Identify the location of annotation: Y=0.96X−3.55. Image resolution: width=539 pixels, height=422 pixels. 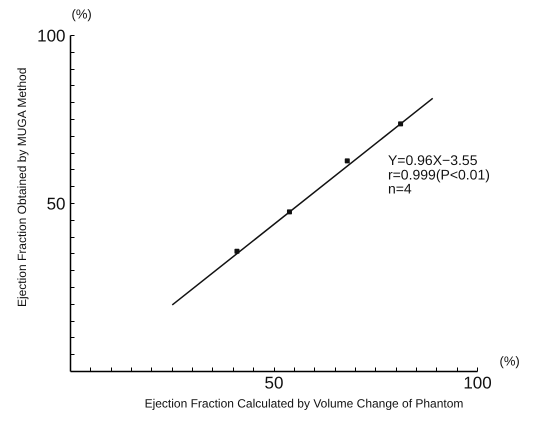
(433, 160).